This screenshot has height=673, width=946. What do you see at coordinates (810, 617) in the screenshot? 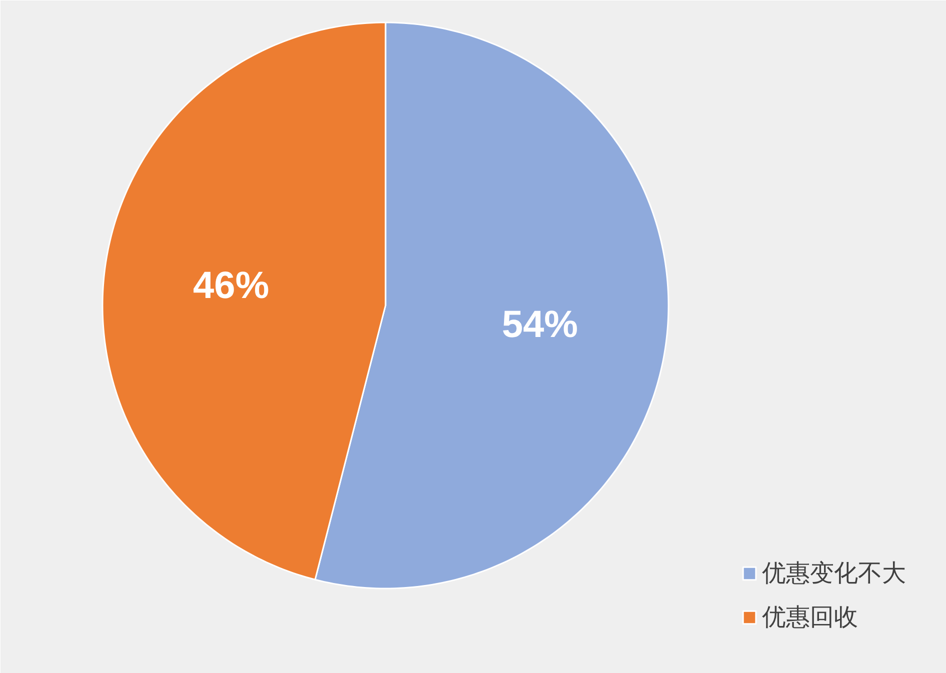
I see `legend-label: 优惠回收` at bounding box center [810, 617].